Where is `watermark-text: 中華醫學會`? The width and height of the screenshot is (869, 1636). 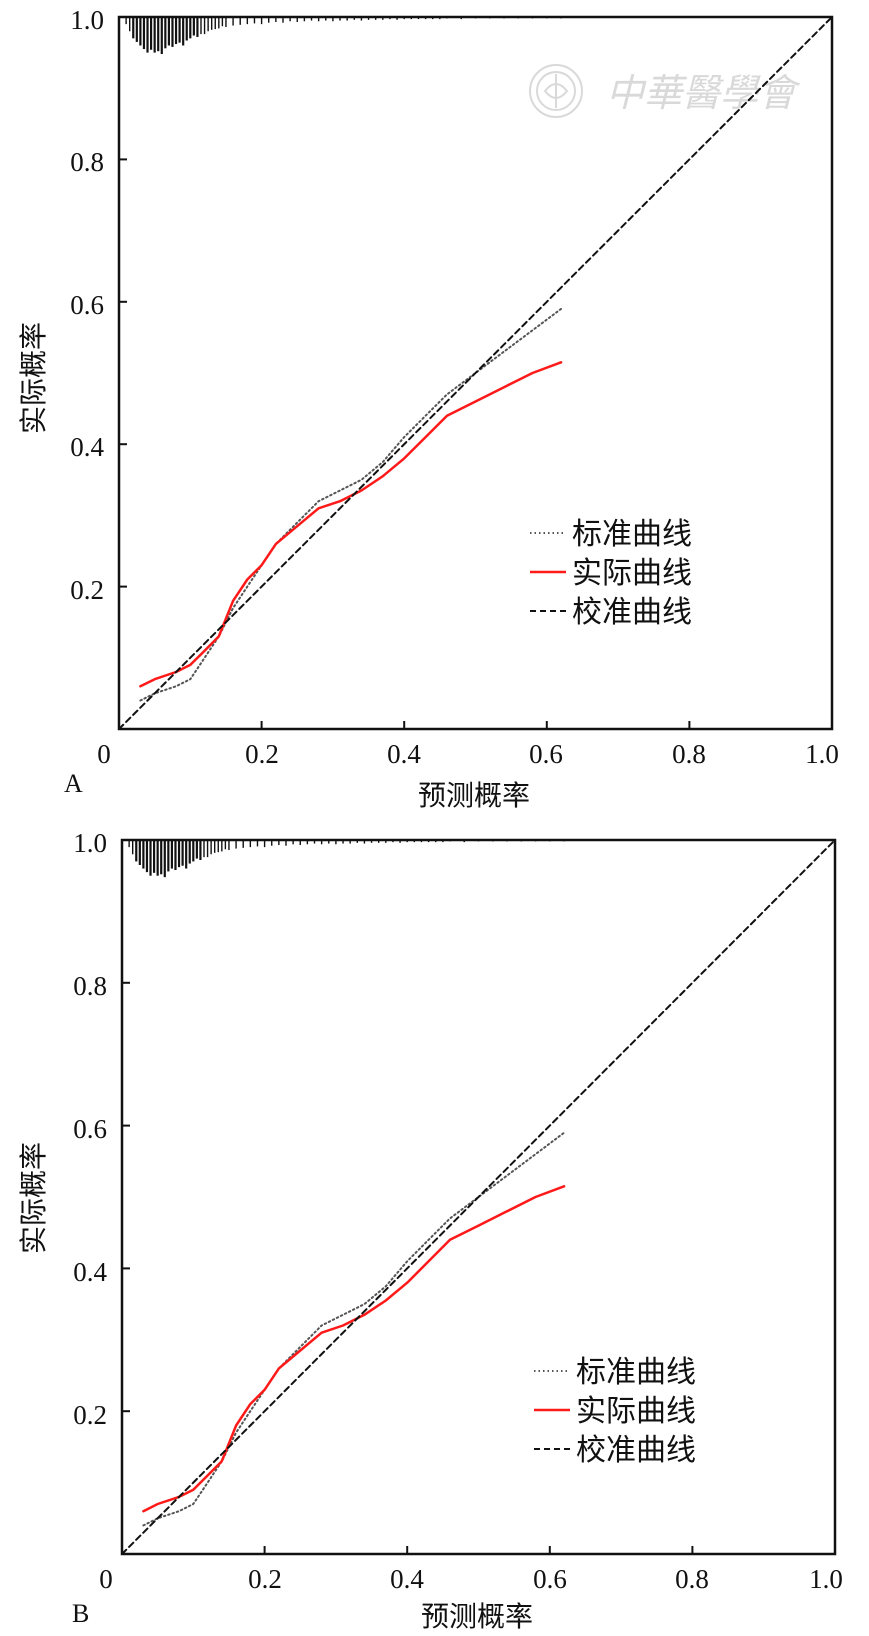 watermark-text: 中華醫學會 is located at coordinates (703, 93).